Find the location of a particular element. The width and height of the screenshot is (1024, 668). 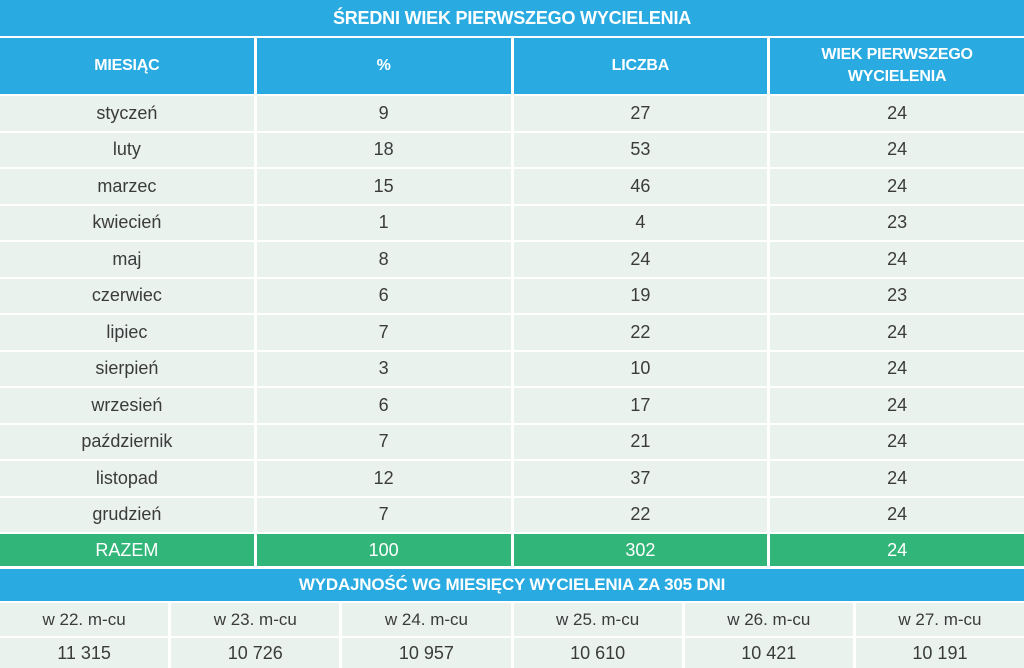

total-row: RAZEM 100 302 24 is located at coordinates (512, 551).